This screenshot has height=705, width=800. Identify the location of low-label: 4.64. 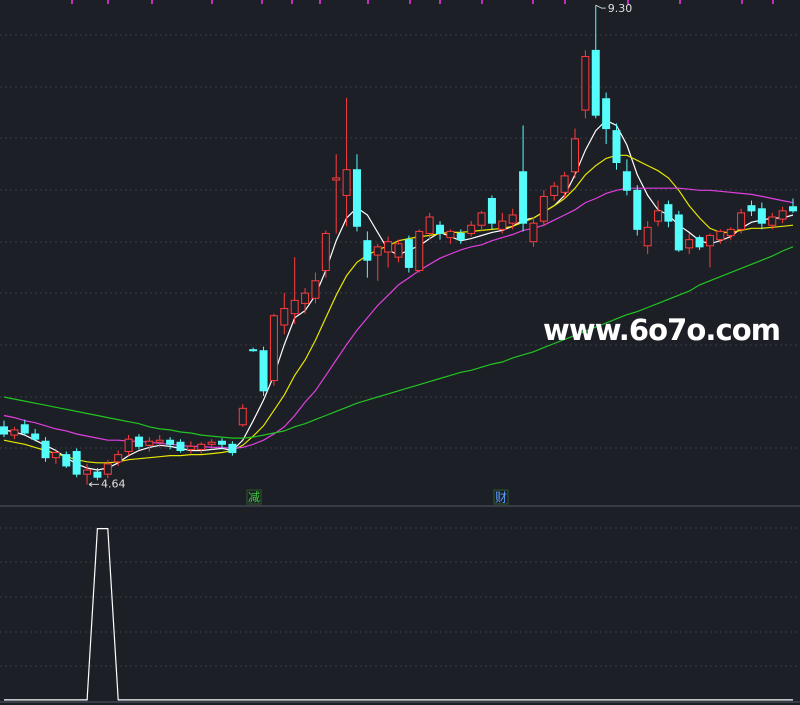
(113, 483).